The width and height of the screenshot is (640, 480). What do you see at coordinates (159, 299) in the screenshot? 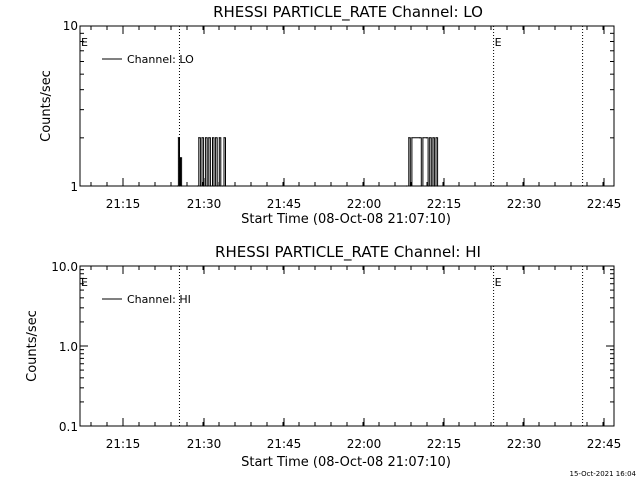
I see `legend-entry-hi: Channel: HI` at bounding box center [159, 299].